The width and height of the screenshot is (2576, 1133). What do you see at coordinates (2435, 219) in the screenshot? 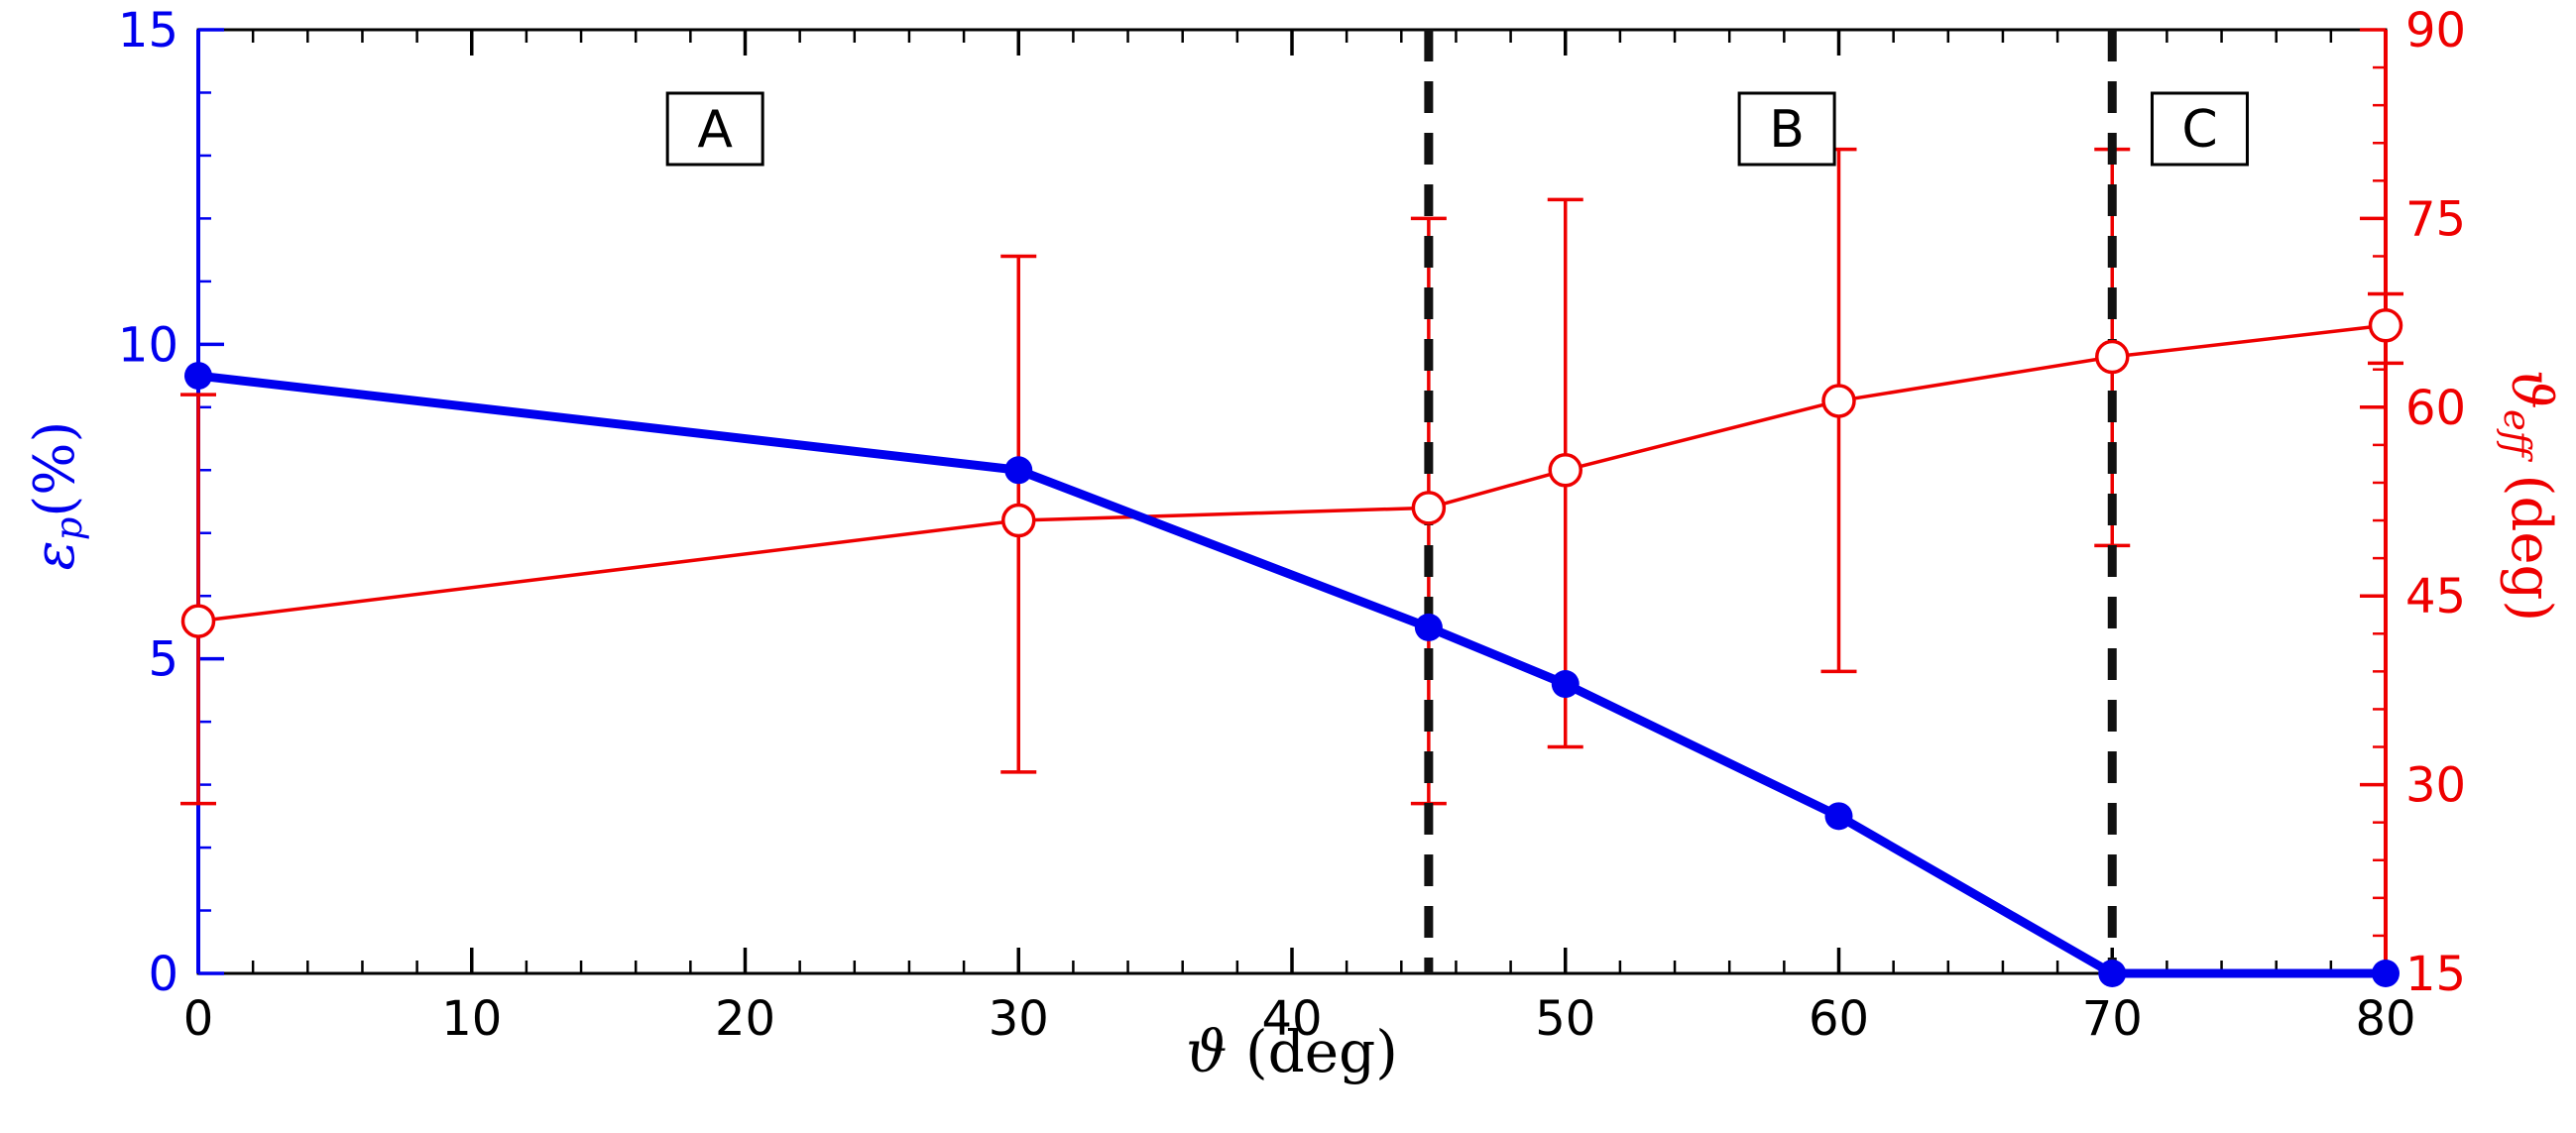
I see `right-tick-label: 75` at bounding box center [2435, 219].